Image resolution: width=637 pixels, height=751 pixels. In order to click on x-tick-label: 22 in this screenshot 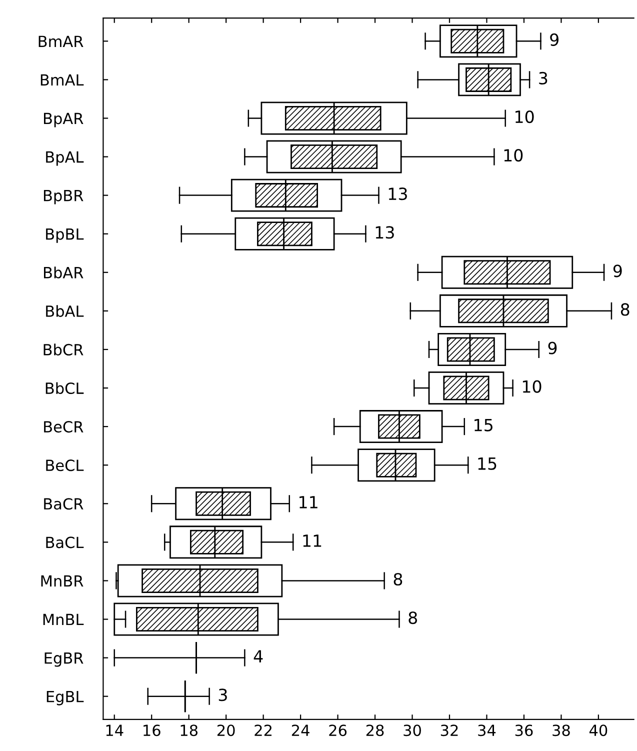, I will do `click(263, 730)`.